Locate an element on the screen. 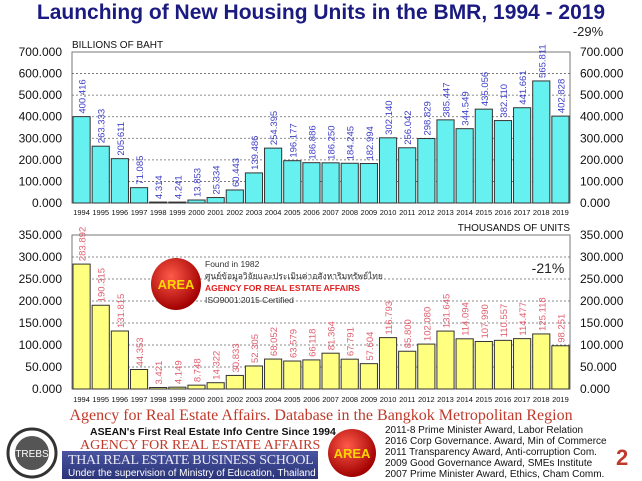 Image resolution: width=642 pixels, height=481 pixels. data-label-2019: 402.828 is located at coordinates (561, 96).